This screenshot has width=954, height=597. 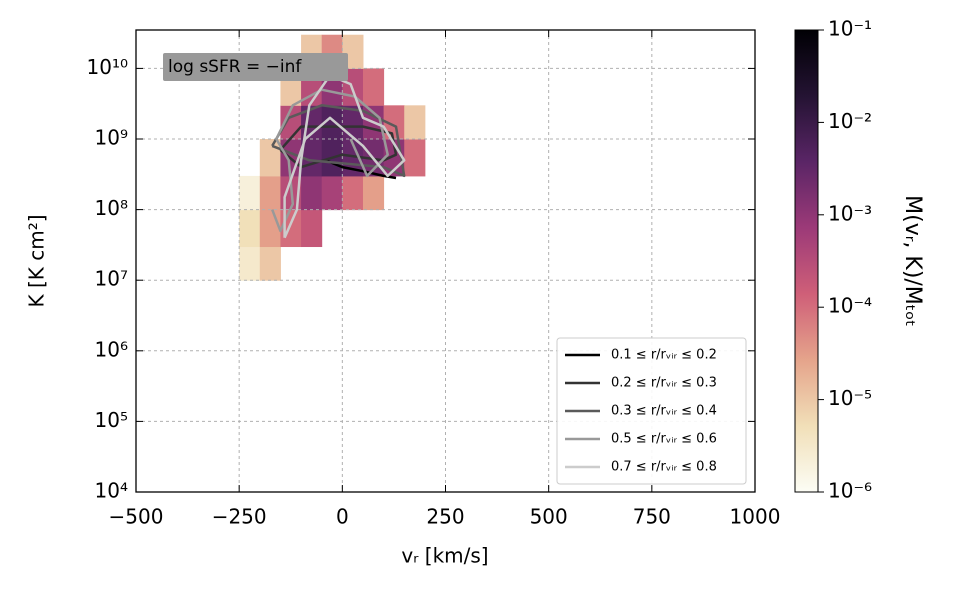 I want to click on colorbar-tick-label: 10⁻⁵, so click(x=850, y=398).